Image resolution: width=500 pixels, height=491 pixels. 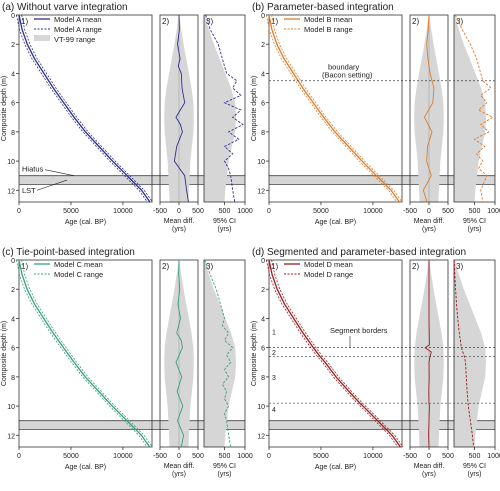 I want to click on legend-label-mean: Model B mean, so click(x=328, y=19).